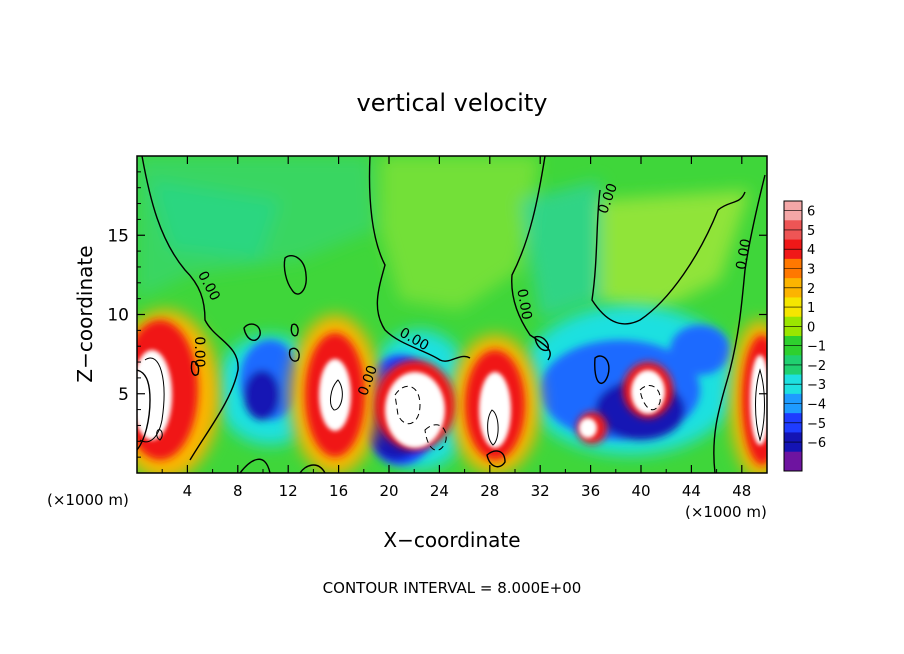 This screenshot has height=654, width=904. What do you see at coordinates (590, 491) in the screenshot?
I see `x-tick-label: 36` at bounding box center [590, 491].